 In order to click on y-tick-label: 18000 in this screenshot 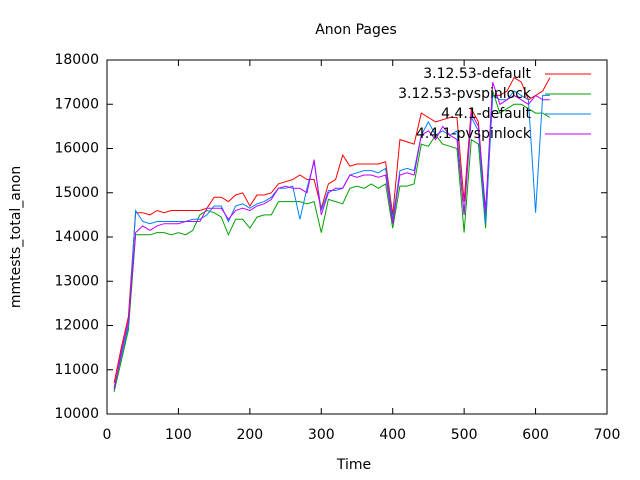, I will do `click(76, 60)`.